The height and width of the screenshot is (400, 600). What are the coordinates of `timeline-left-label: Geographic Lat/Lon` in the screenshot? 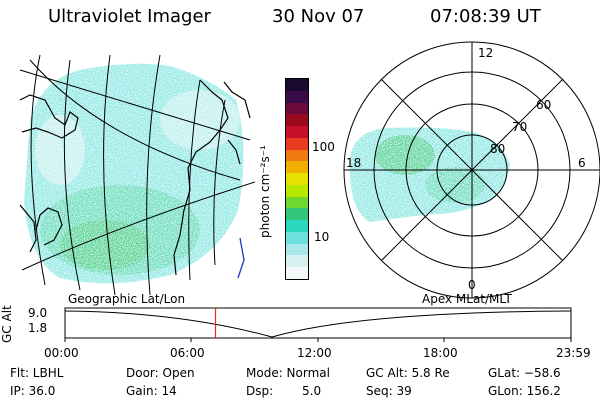 It's located at (127, 299).